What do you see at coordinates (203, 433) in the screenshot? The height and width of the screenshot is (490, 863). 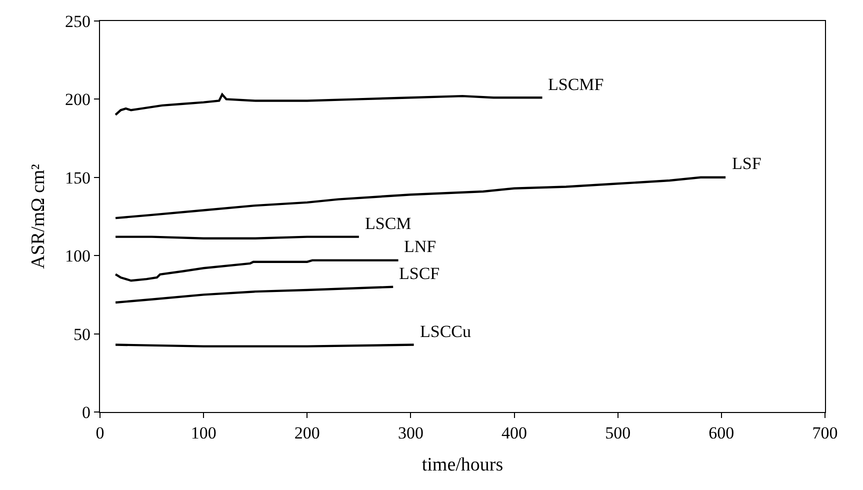 I see `x-tick-label: 100` at bounding box center [203, 433].